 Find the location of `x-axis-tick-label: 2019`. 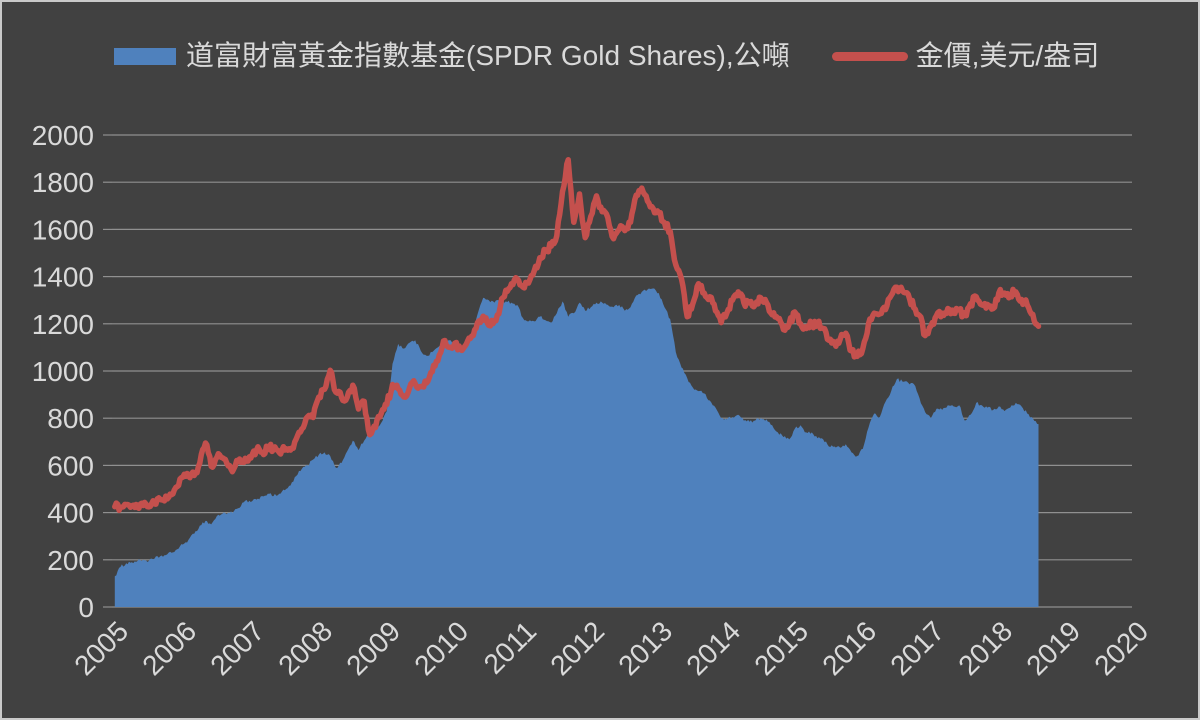

x-axis-tick-label: 2019 is located at coordinates (1053, 648).